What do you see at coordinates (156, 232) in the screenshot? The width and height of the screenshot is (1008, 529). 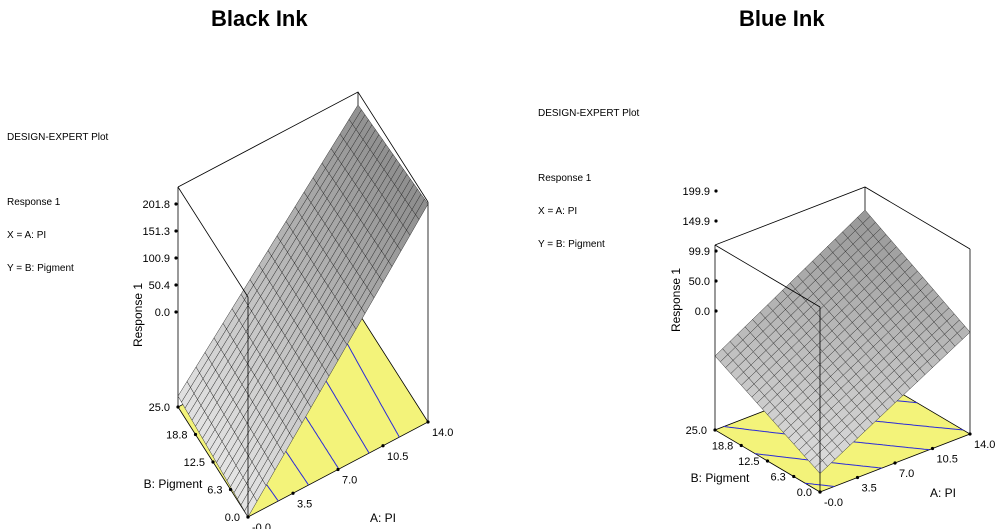 I see `z-tick-label: 151.3` at bounding box center [156, 232].